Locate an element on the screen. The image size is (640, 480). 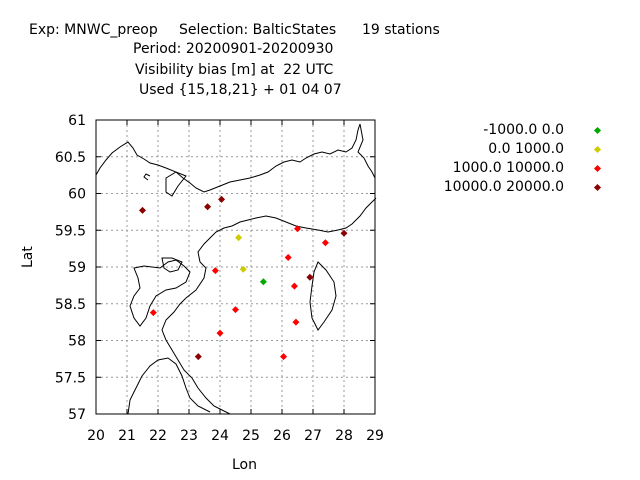
y-tick-label: 59.5 is located at coordinates (70, 231).